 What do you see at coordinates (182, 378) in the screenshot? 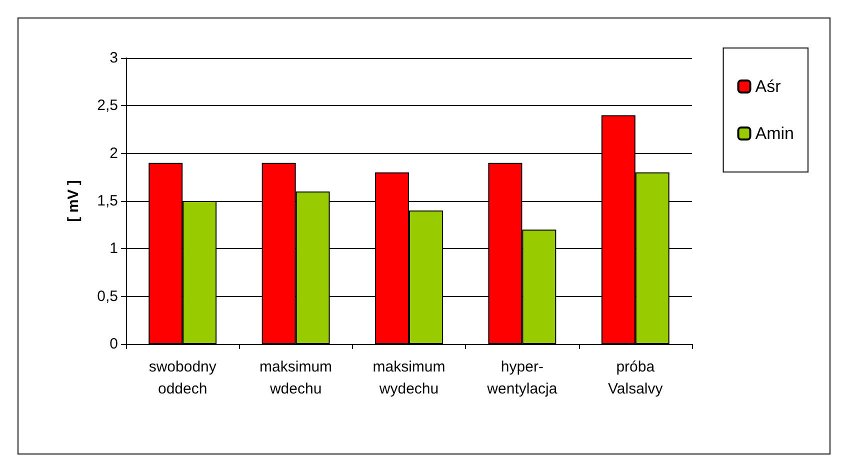
I see `x-tick-label: swobodny oddech` at bounding box center [182, 378].